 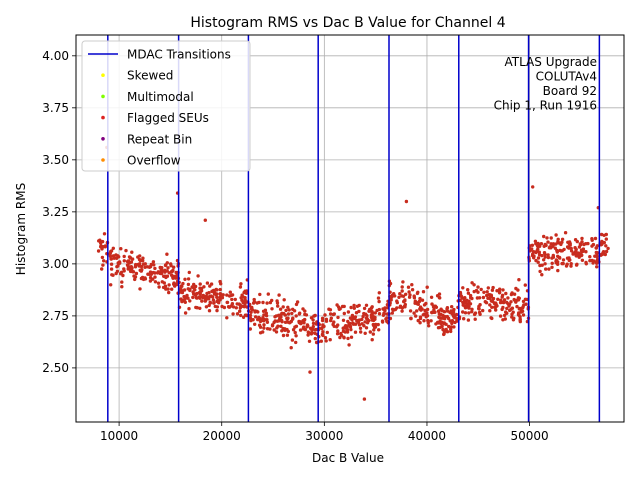 What do you see at coordinates (160, 97) in the screenshot?
I see `legend-label: Multimodal` at bounding box center [160, 97].